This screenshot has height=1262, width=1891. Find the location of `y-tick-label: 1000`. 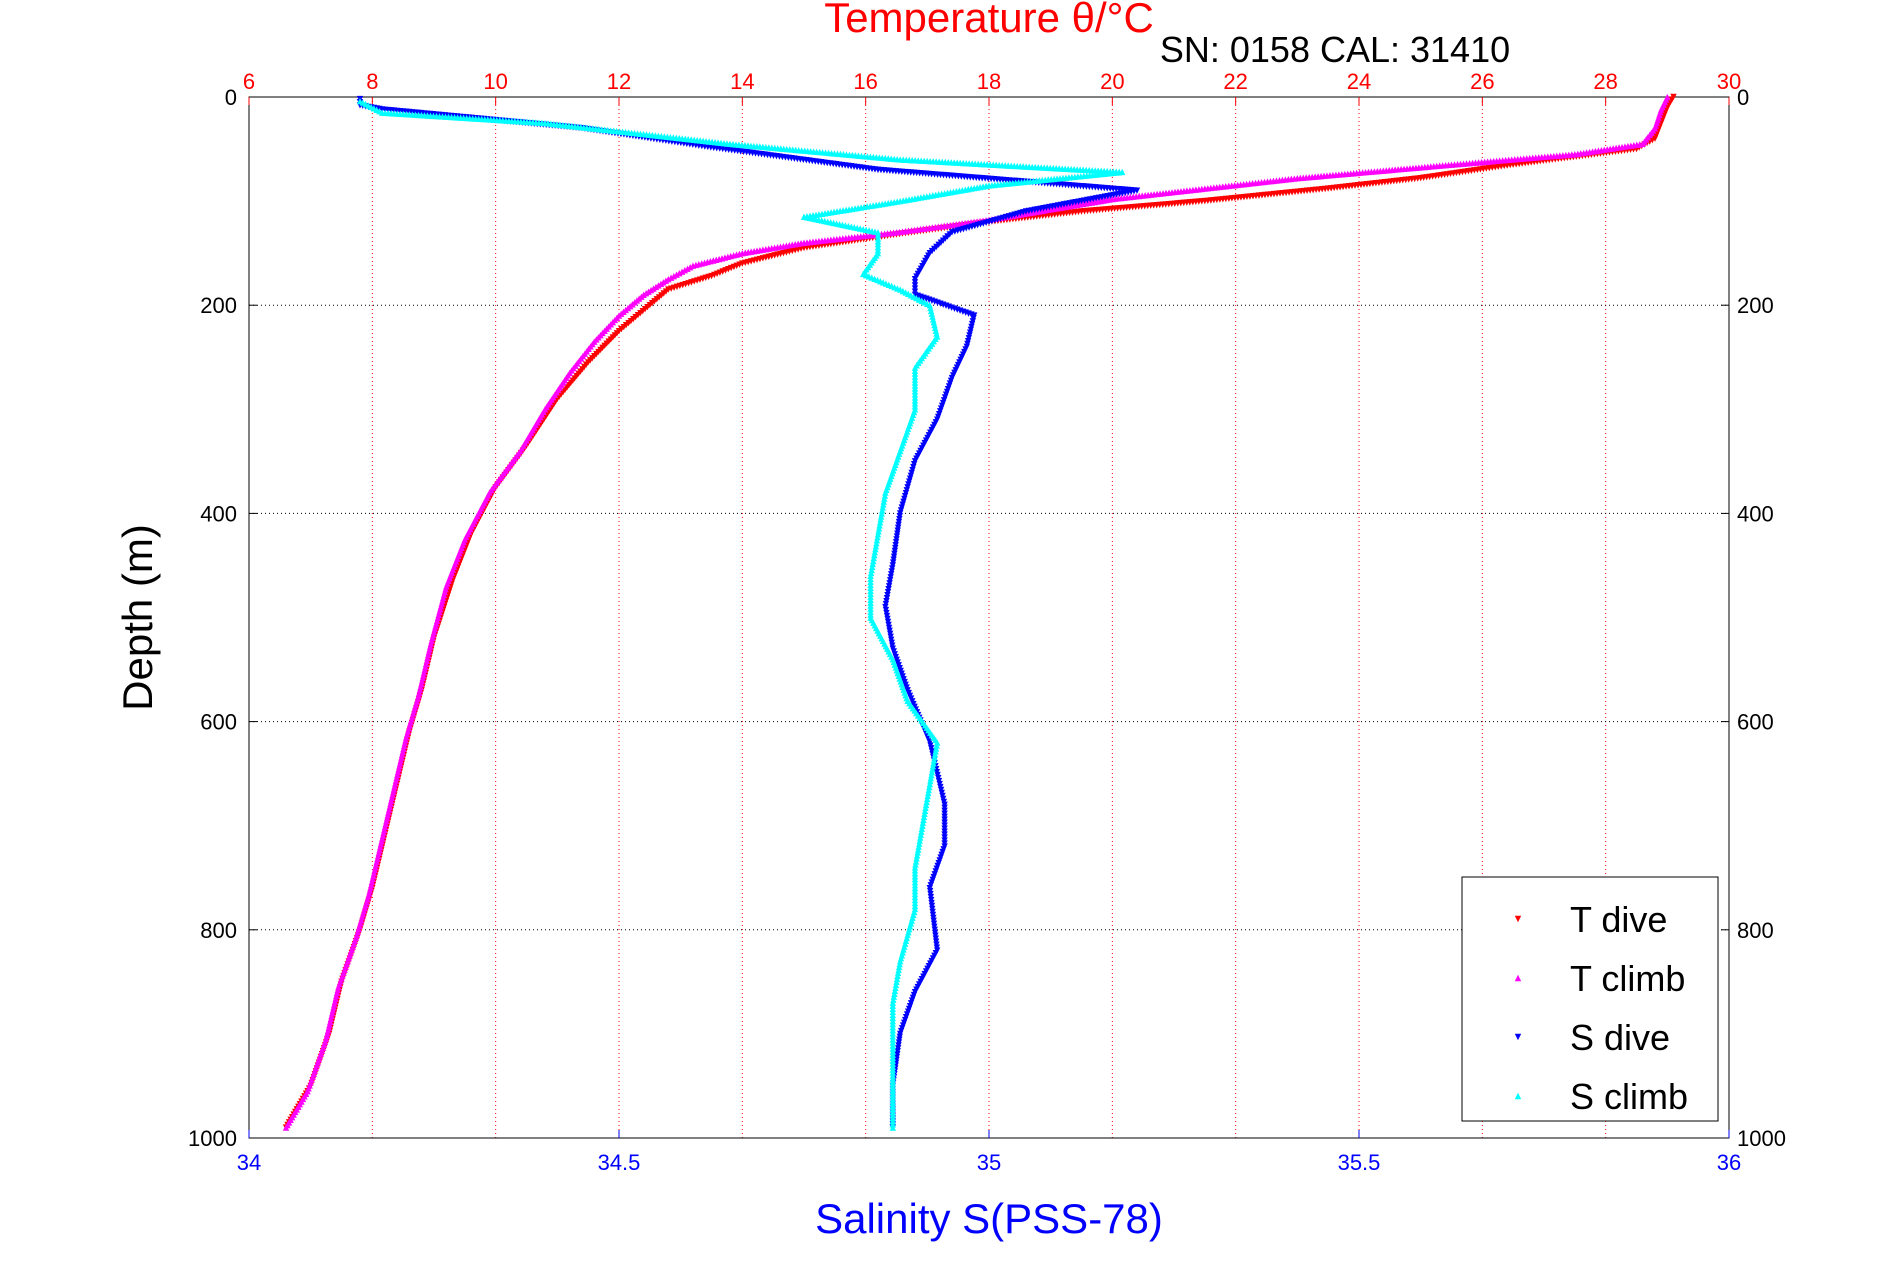

y-tick-label: 1000 is located at coordinates (212, 1138).